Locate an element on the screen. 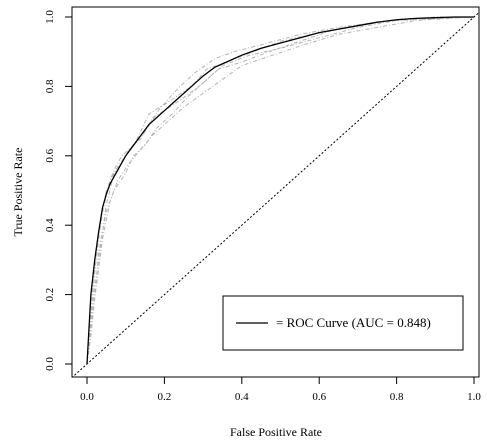 The image size is (487, 445). y-axis-title: True Positive Rate is located at coordinates (18, 192).